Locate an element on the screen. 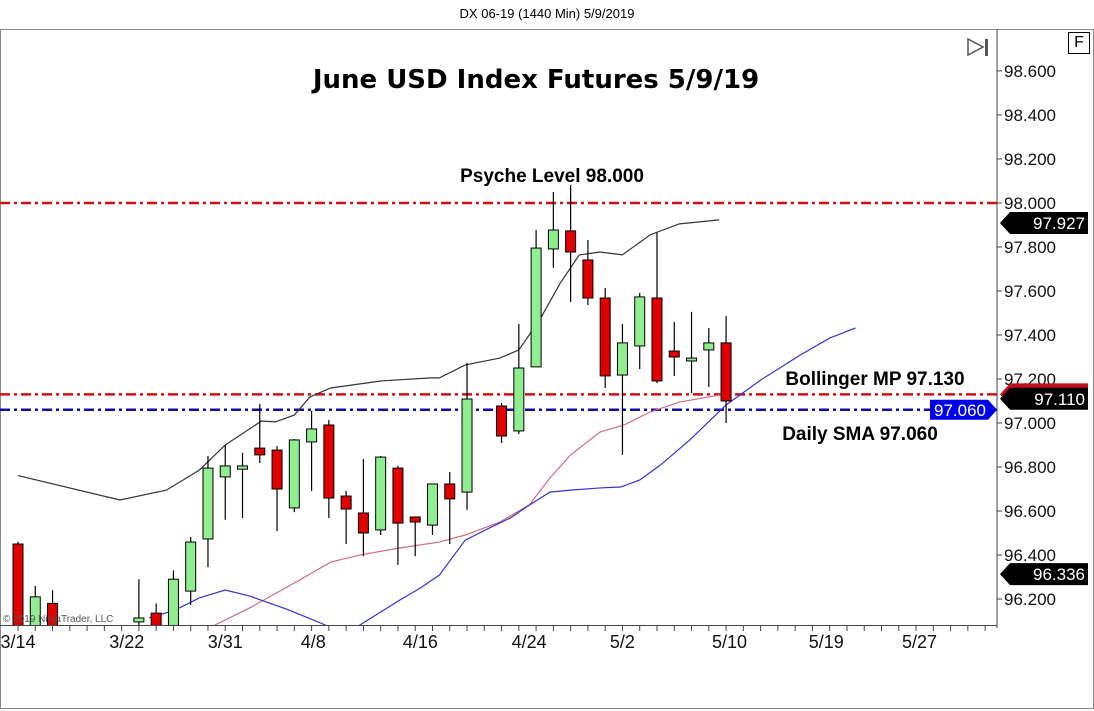 The height and width of the screenshot is (711, 1094). f-button: F is located at coordinates (1079, 43).